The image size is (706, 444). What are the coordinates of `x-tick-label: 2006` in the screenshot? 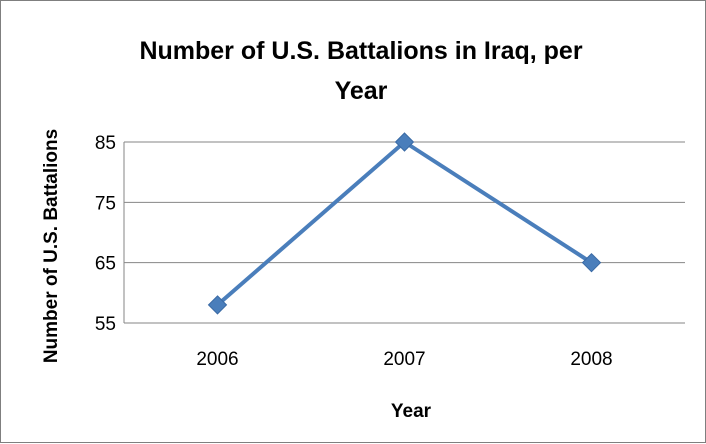 It's located at (217, 359).